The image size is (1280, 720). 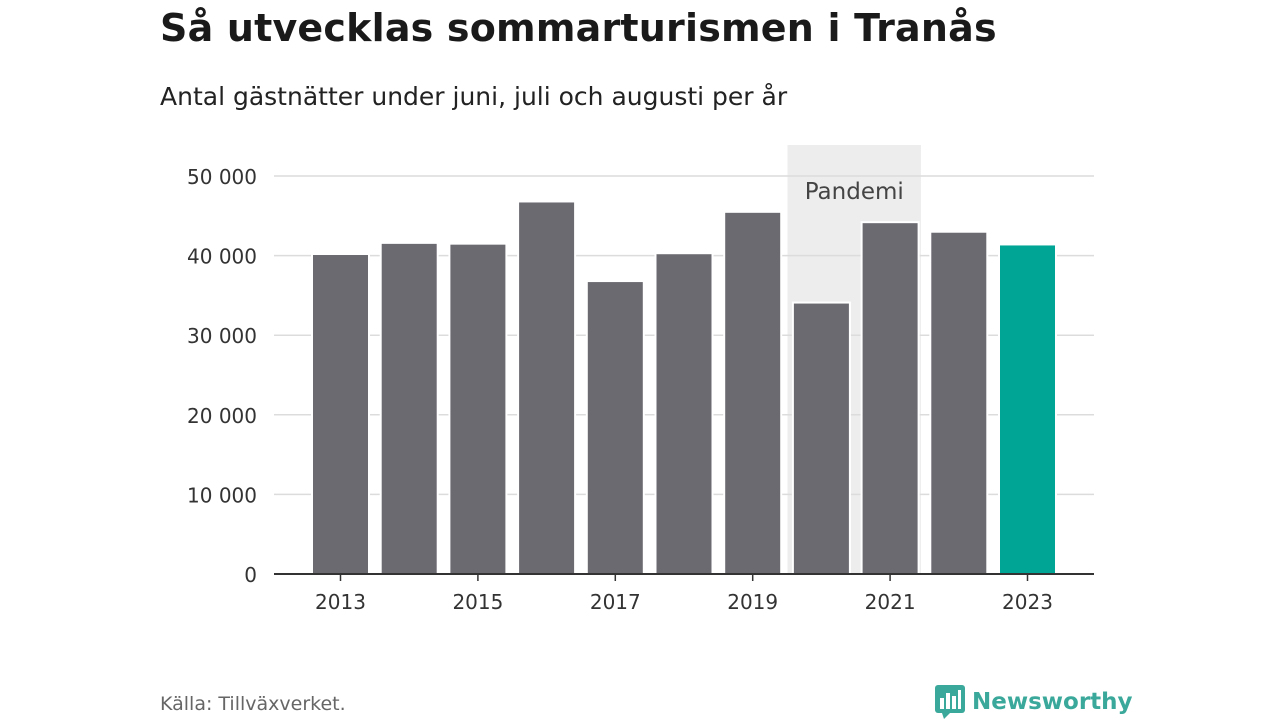 I want to click on bar-2014, so click(x=409, y=408).